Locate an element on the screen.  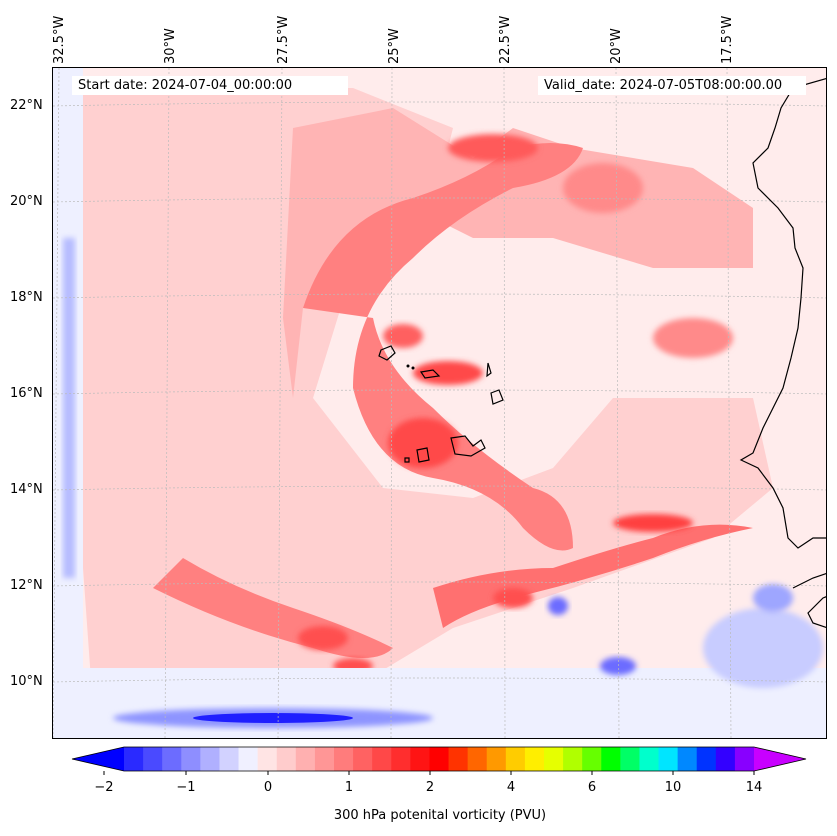
lon-label: 22.5°W is located at coordinates (505, 39).